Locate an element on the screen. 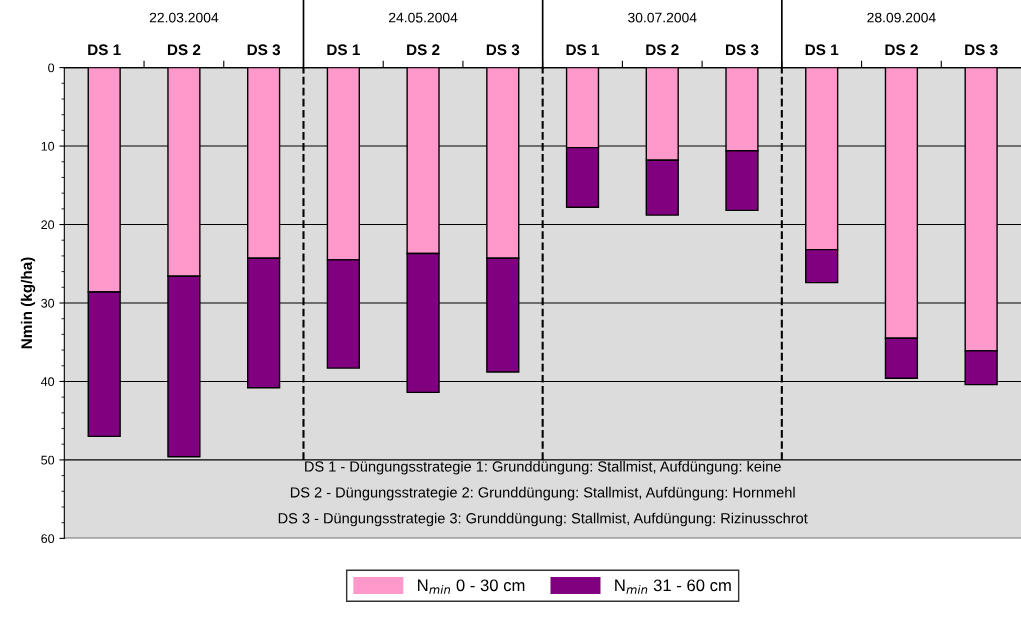 This screenshot has width=1021, height=626. y-tick-label: 10 is located at coordinates (48, 146).